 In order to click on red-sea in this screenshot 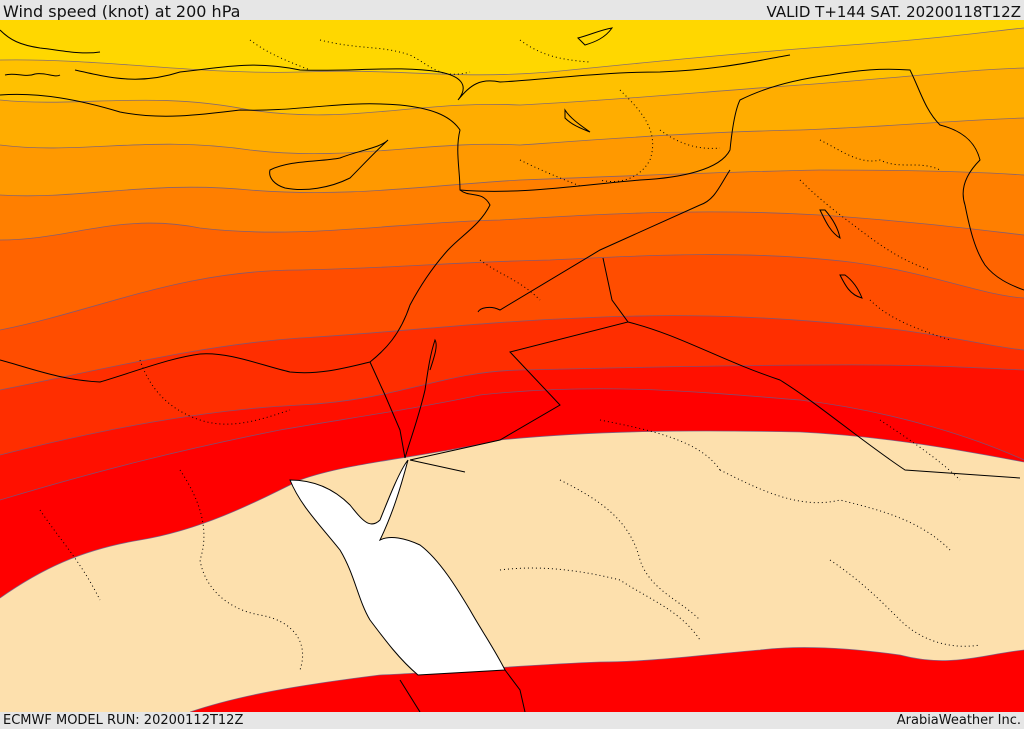, I will do `click(397, 567)`.